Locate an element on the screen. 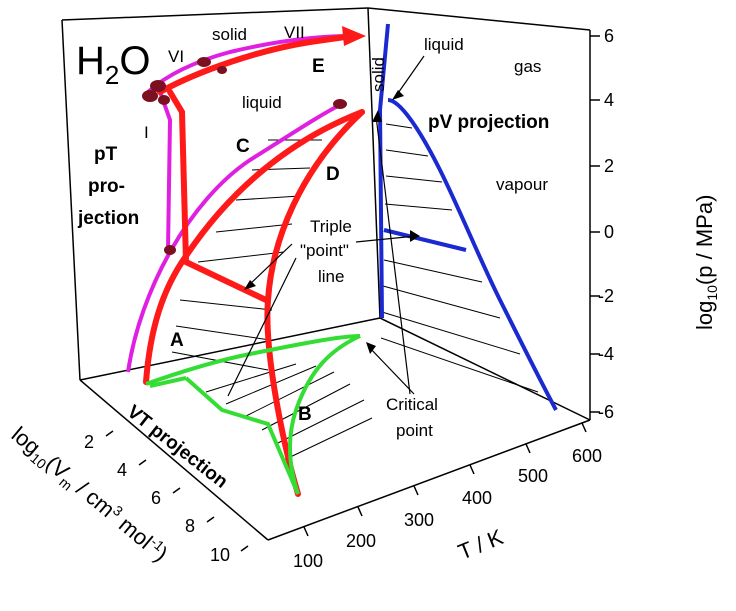  v-tick-label: 6 is located at coordinates (156, 498).